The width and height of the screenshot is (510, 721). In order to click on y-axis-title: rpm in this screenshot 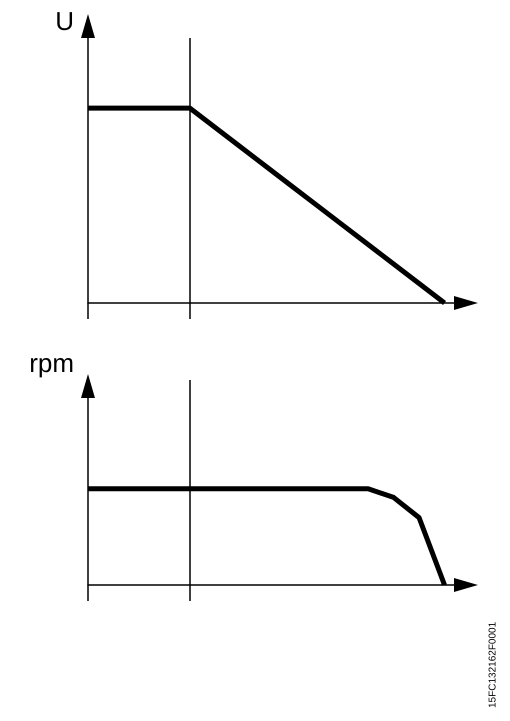, I will do `click(51, 363)`.